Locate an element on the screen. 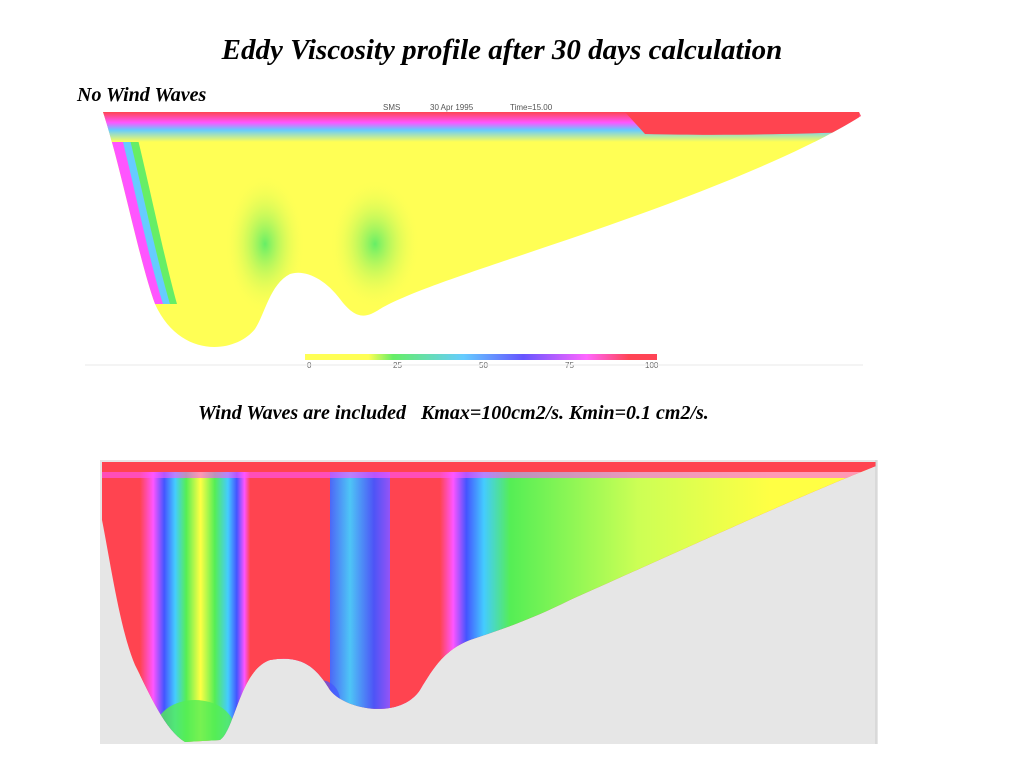  panel1-label: No Wind Waves is located at coordinates (142, 95).